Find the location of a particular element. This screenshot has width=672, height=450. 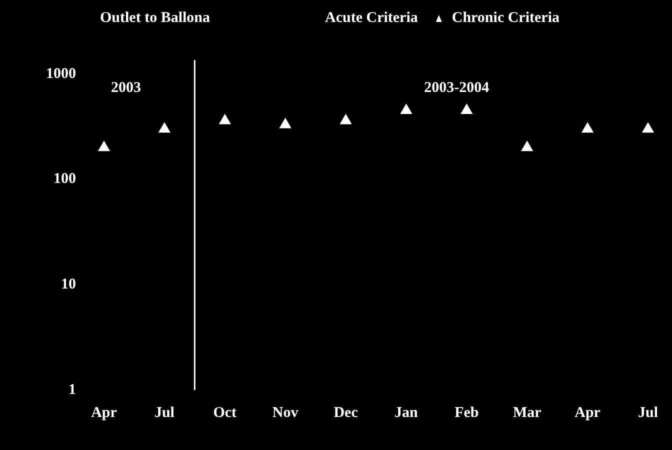

annotation: 2003 is located at coordinates (126, 88).